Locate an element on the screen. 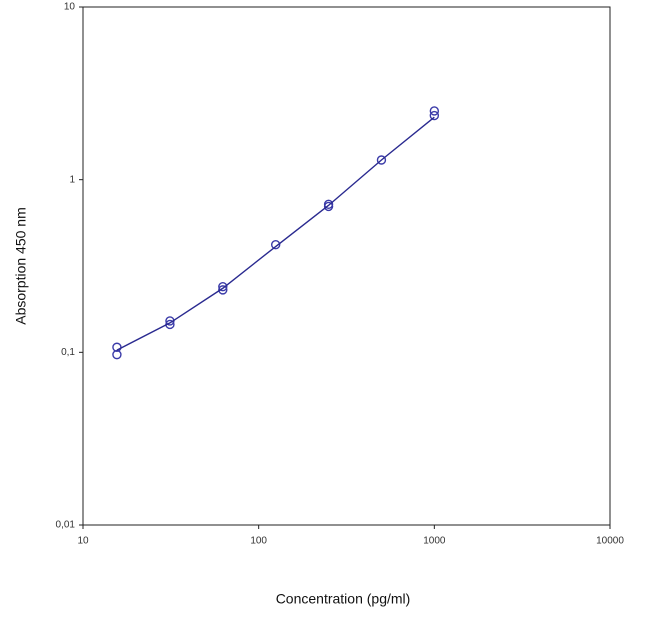  y-tick-label: 10 is located at coordinates (70, 7).